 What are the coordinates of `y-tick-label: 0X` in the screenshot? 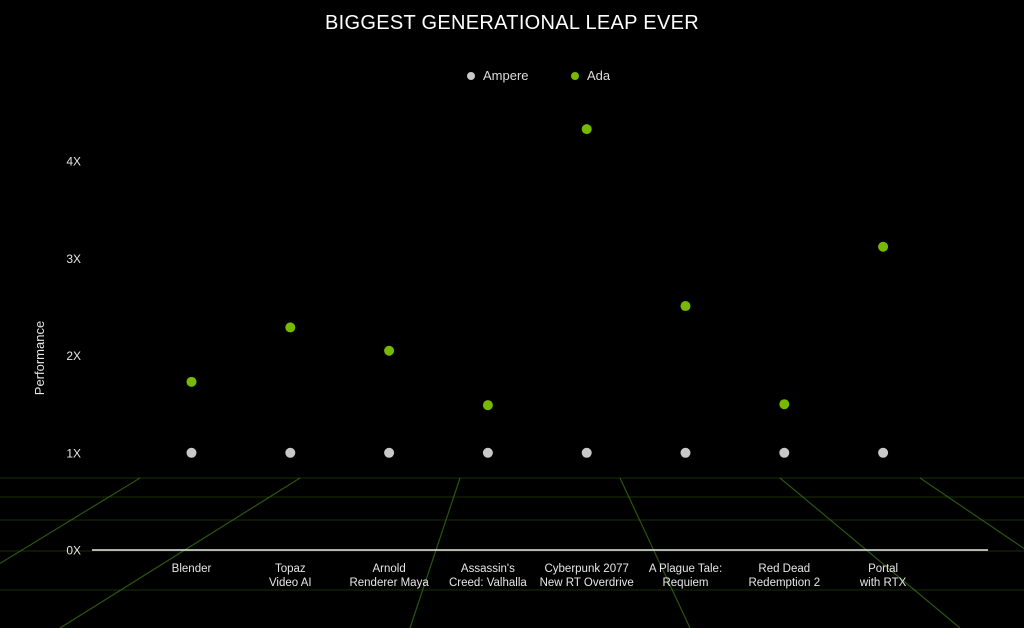 It's located at (73, 551).